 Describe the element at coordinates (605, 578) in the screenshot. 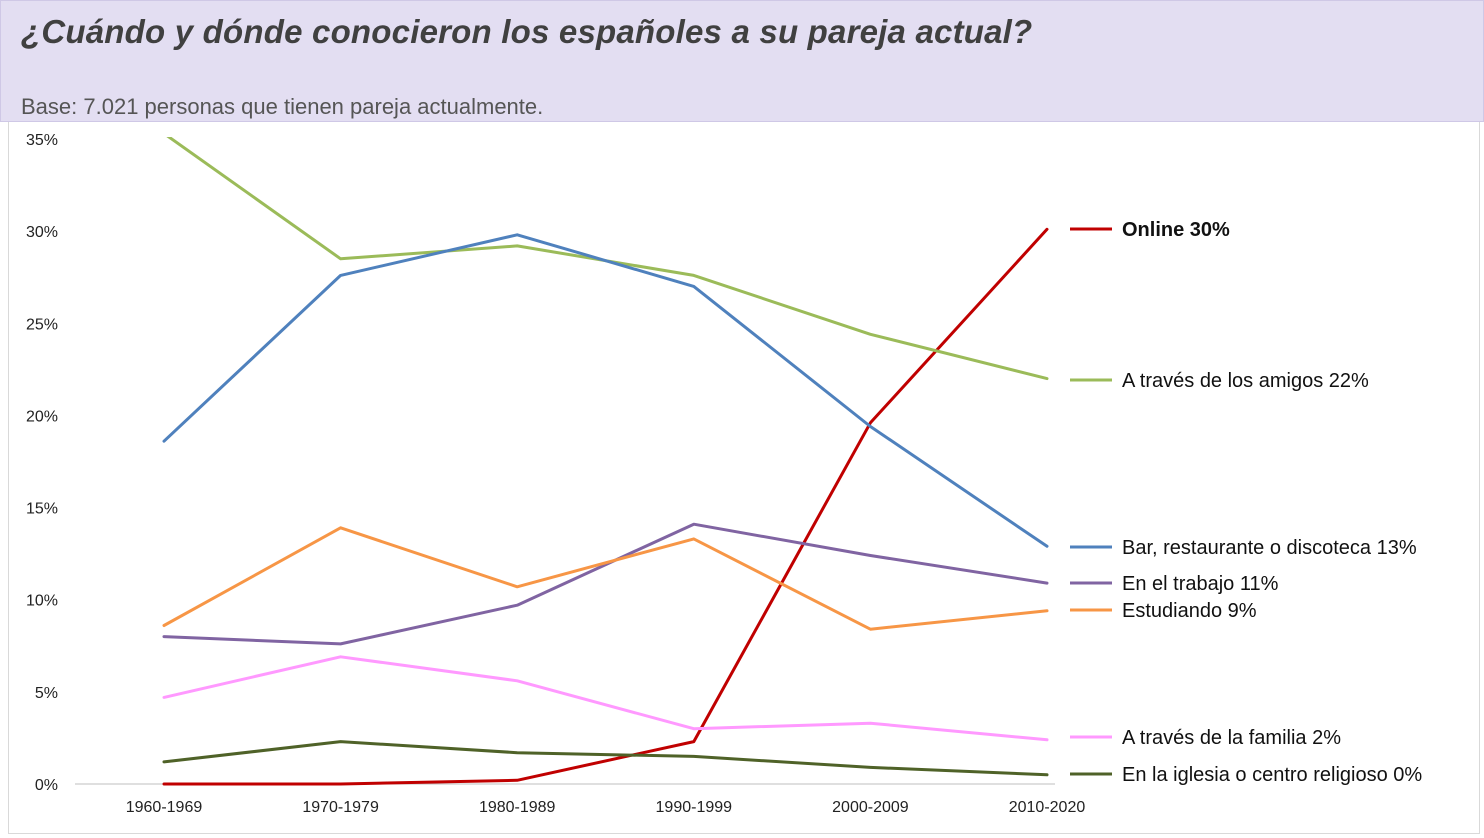

I see `series-line-estudiando` at that location.